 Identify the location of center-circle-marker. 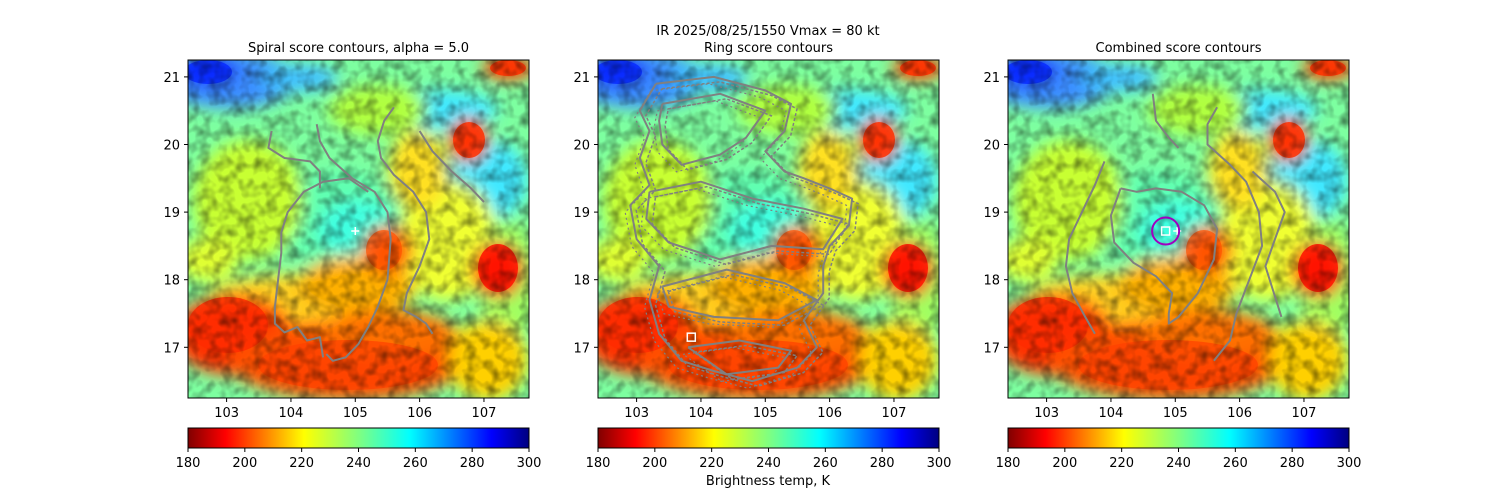
(1166, 231).